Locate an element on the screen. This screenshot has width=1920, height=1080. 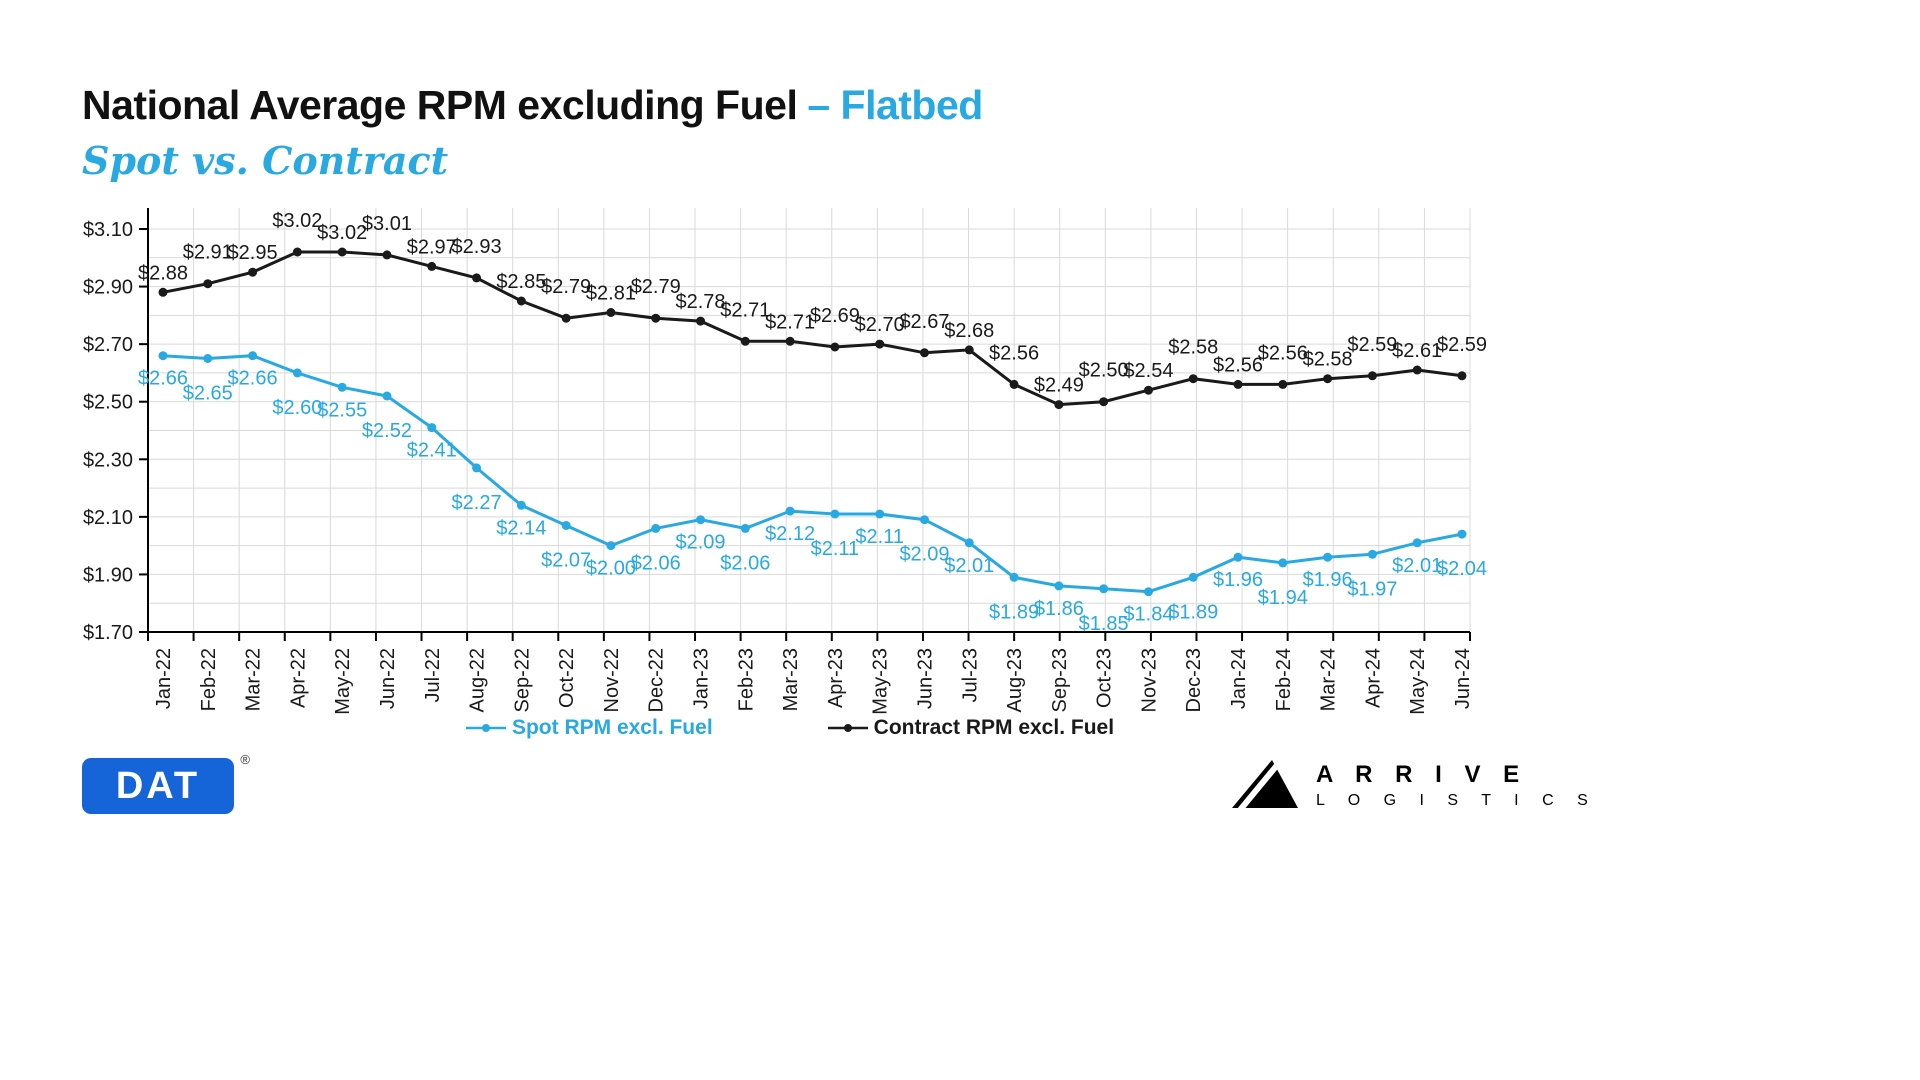
svg-text: Mar-24 is located at coordinates (1329, 679).